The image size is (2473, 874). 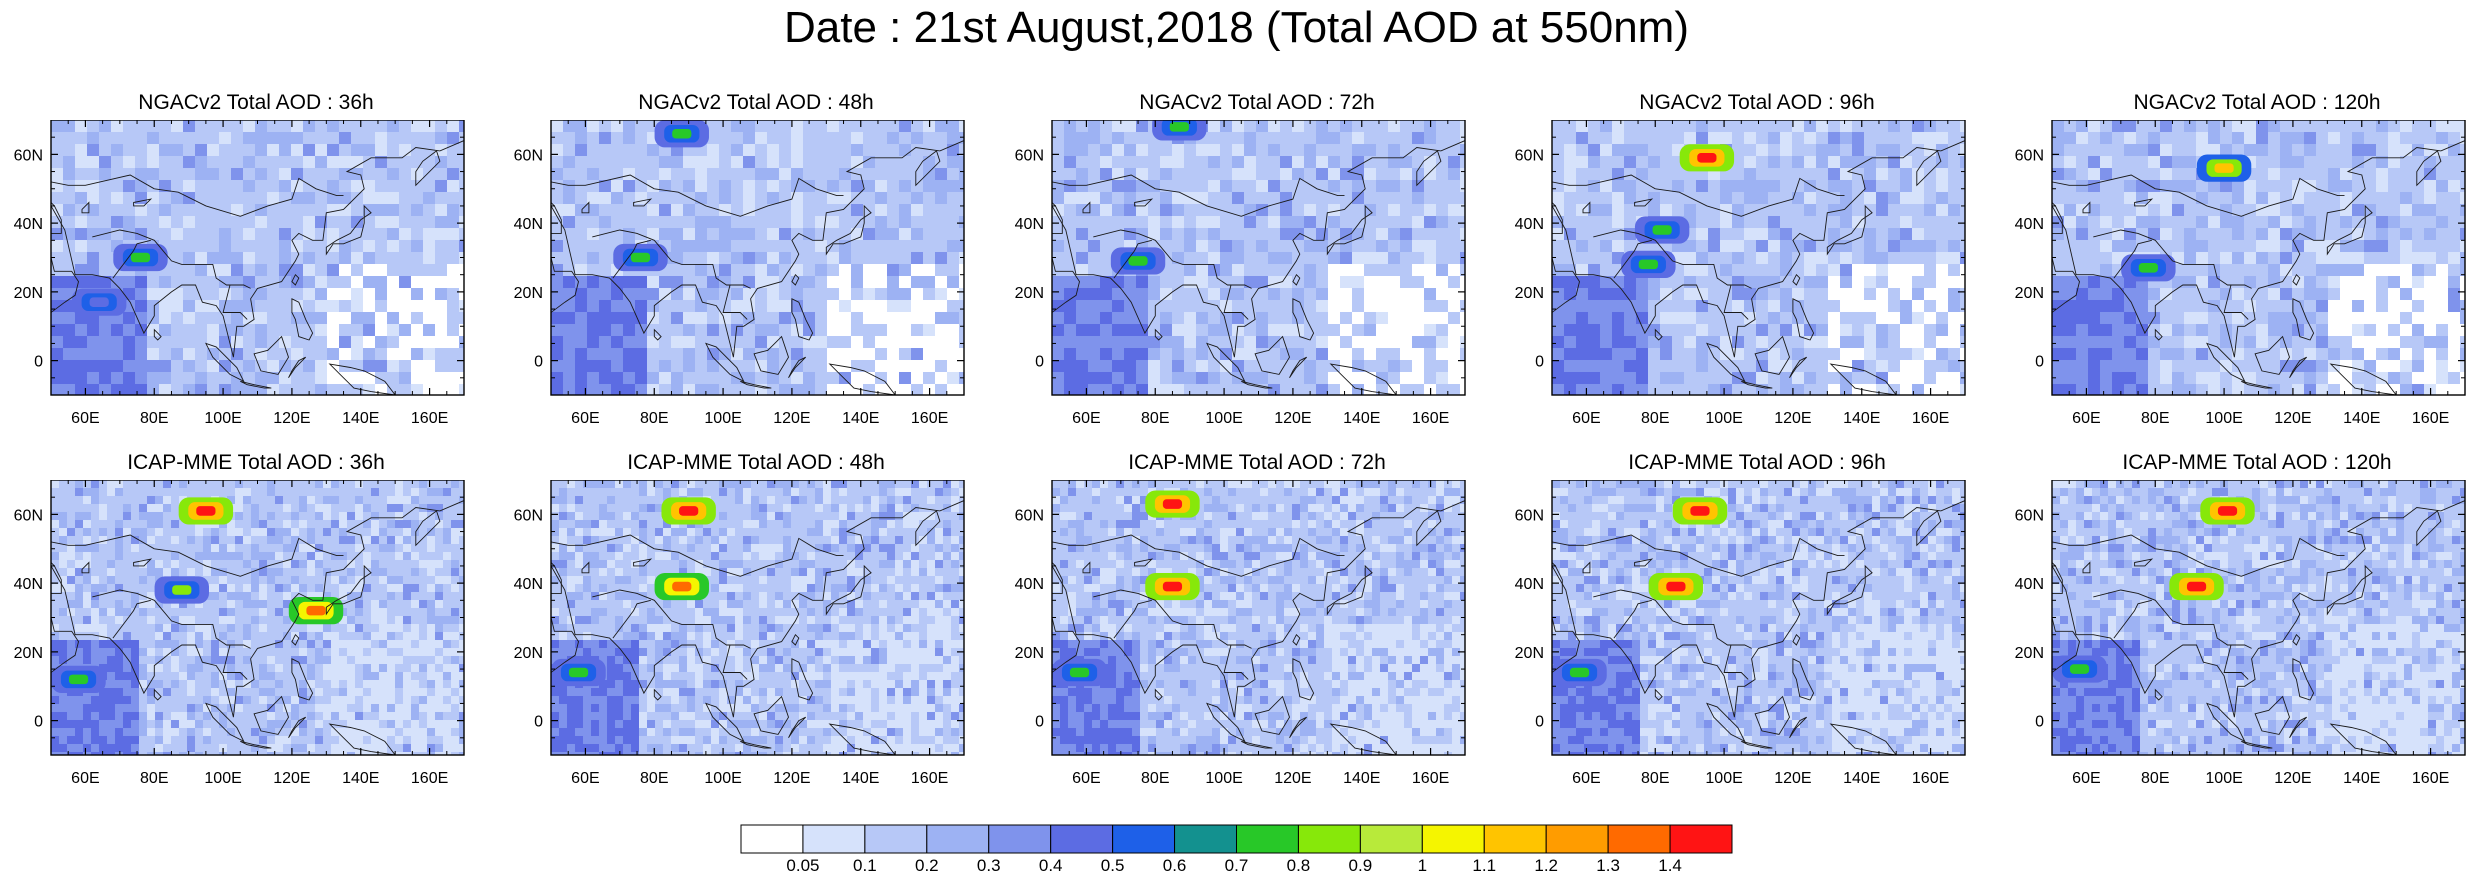 I want to click on colorbar-label: 0.7, so click(x=1237, y=865).